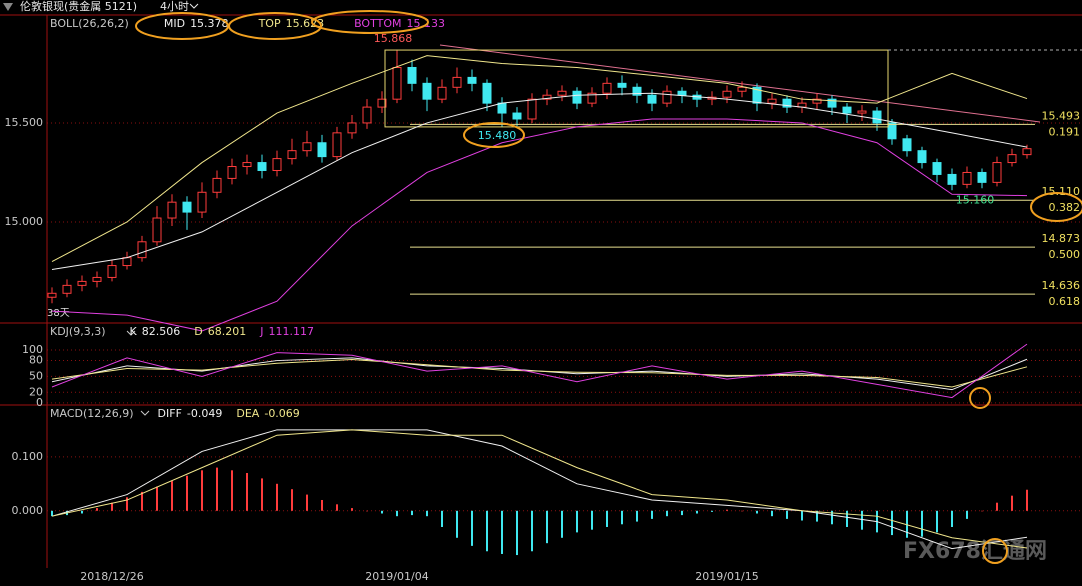 Image resolution: width=1082 pixels, height=586 pixels. Describe the element at coordinates (393, 38) in the screenshot. I see `price-annotation: 15.868` at that location.